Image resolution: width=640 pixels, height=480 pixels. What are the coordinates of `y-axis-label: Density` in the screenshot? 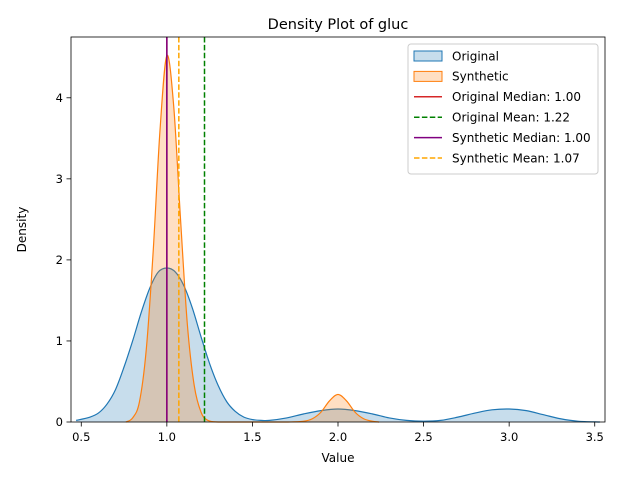 It's located at (22, 230).